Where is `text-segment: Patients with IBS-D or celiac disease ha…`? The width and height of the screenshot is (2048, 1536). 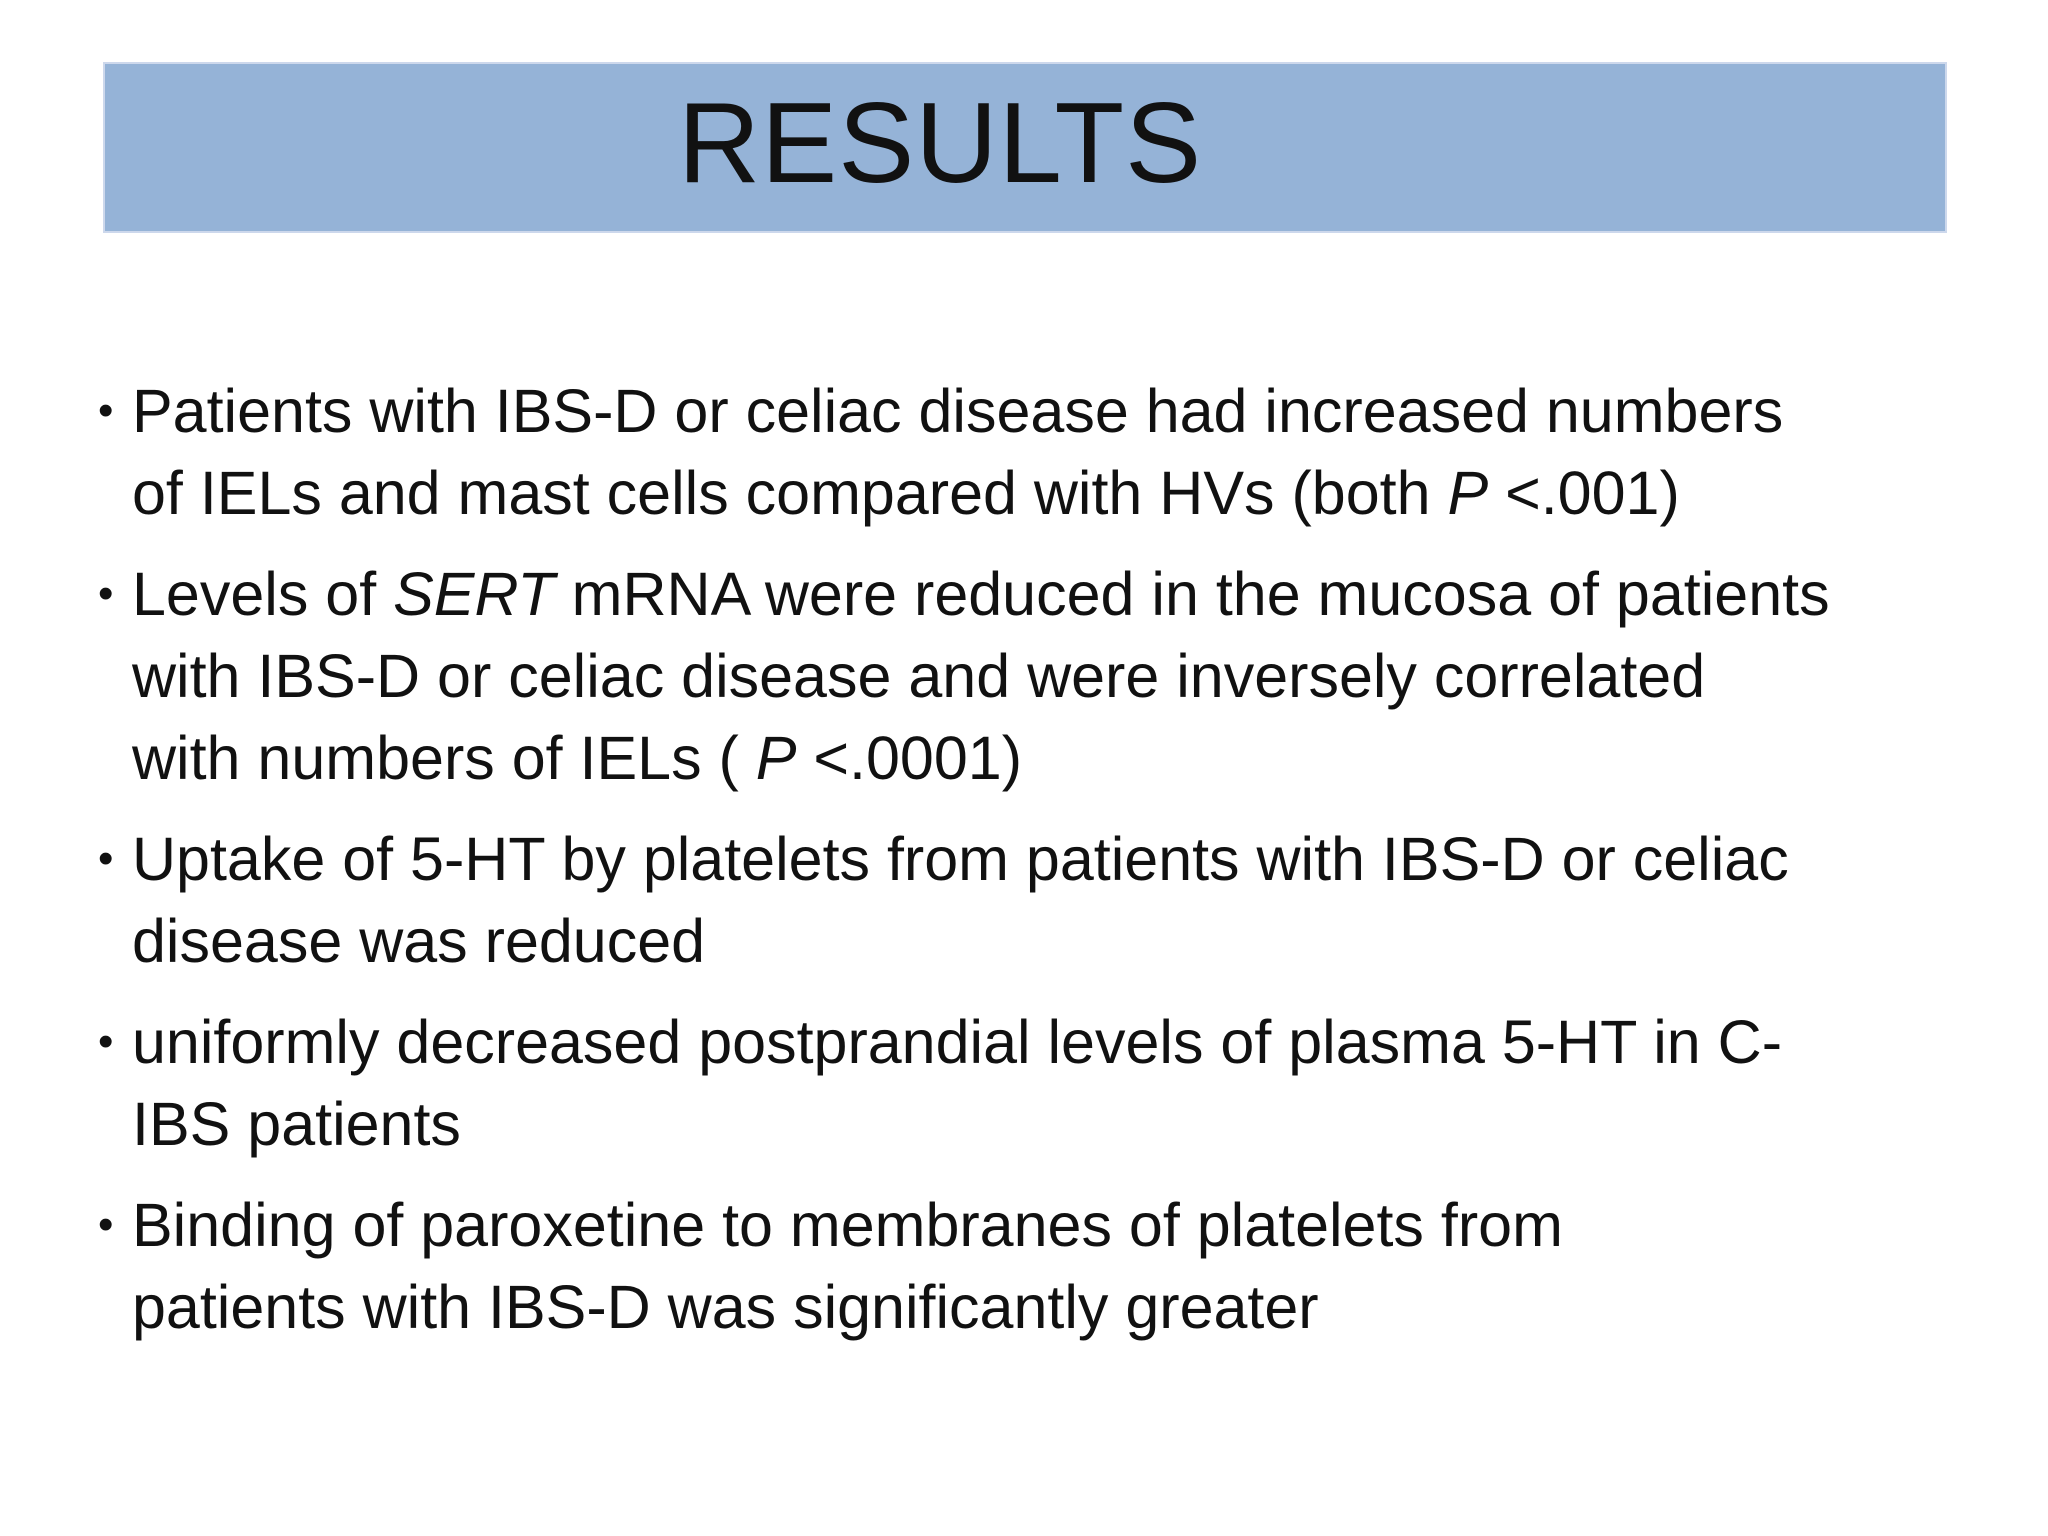 text-segment: Patients with IBS-D or celiac disease ha… is located at coordinates (958, 411).